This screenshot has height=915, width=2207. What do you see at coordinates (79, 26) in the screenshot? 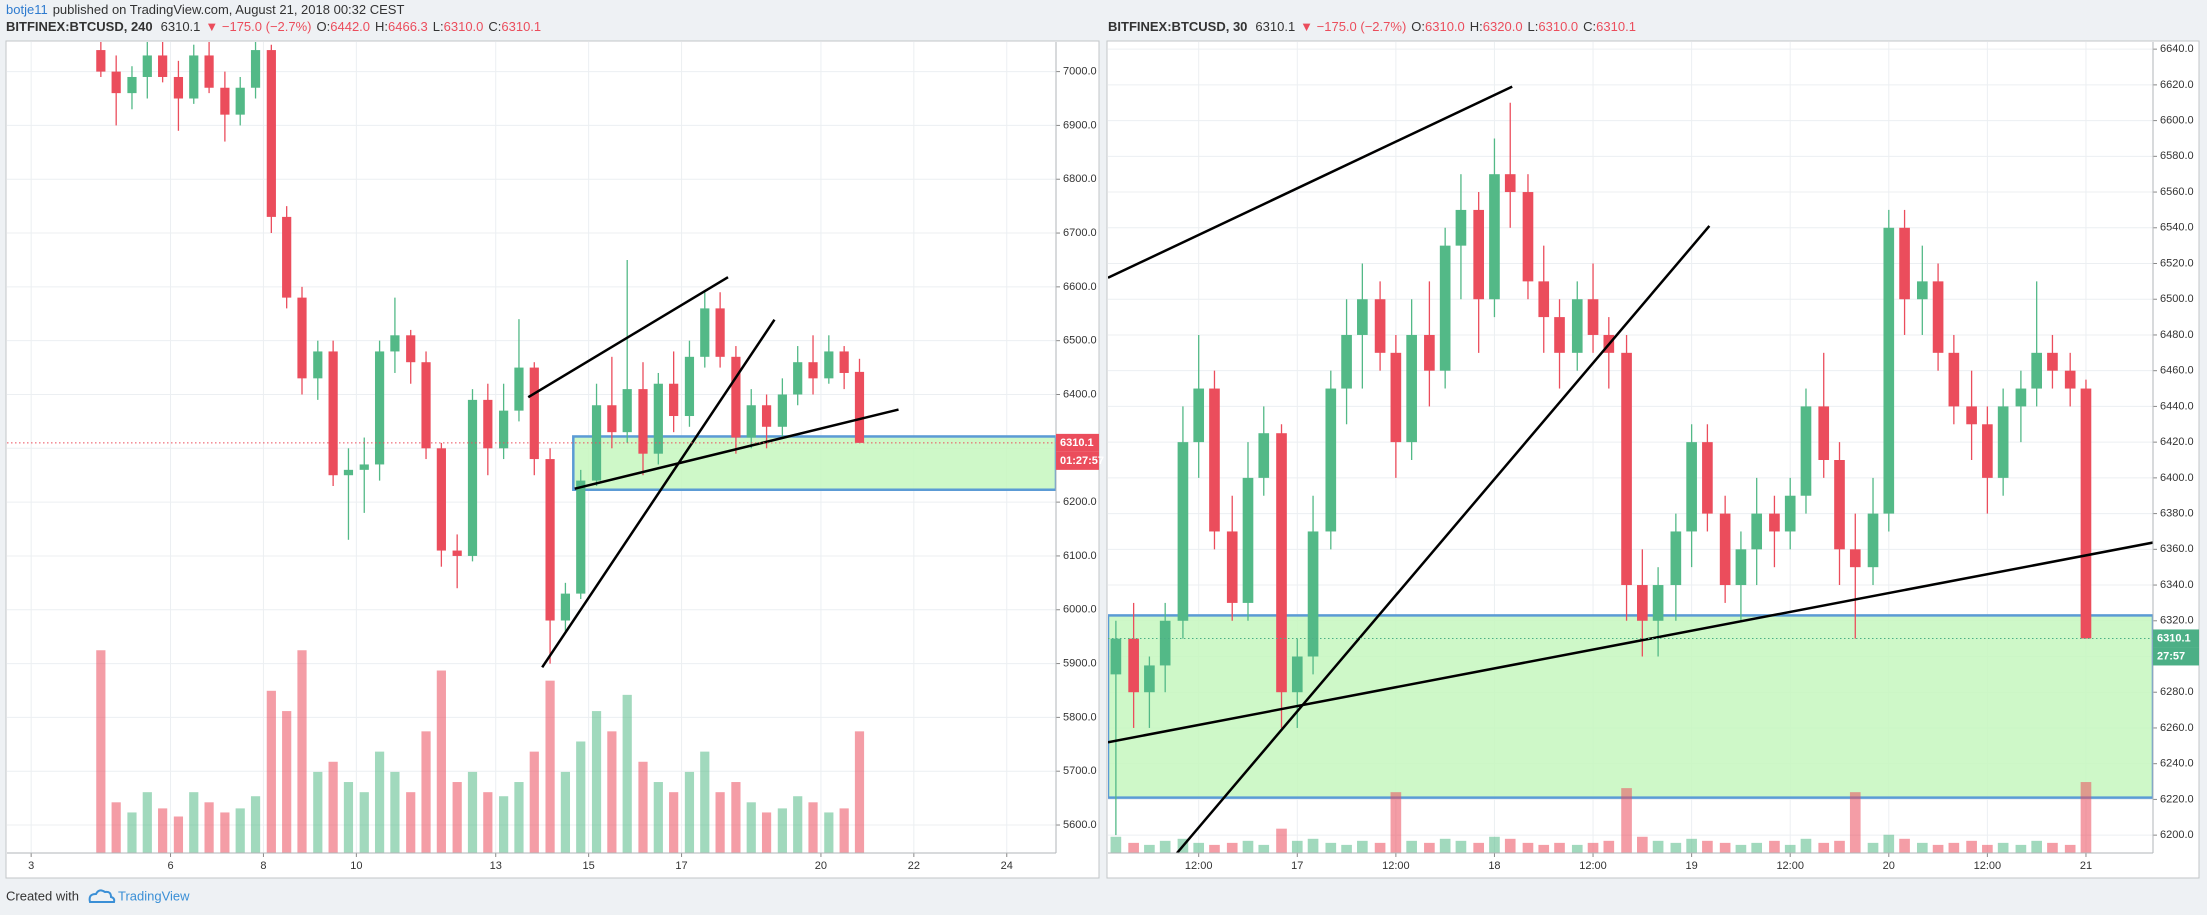
I see `symbol: BITFINEX:BTCUSD, 240` at bounding box center [79, 26].